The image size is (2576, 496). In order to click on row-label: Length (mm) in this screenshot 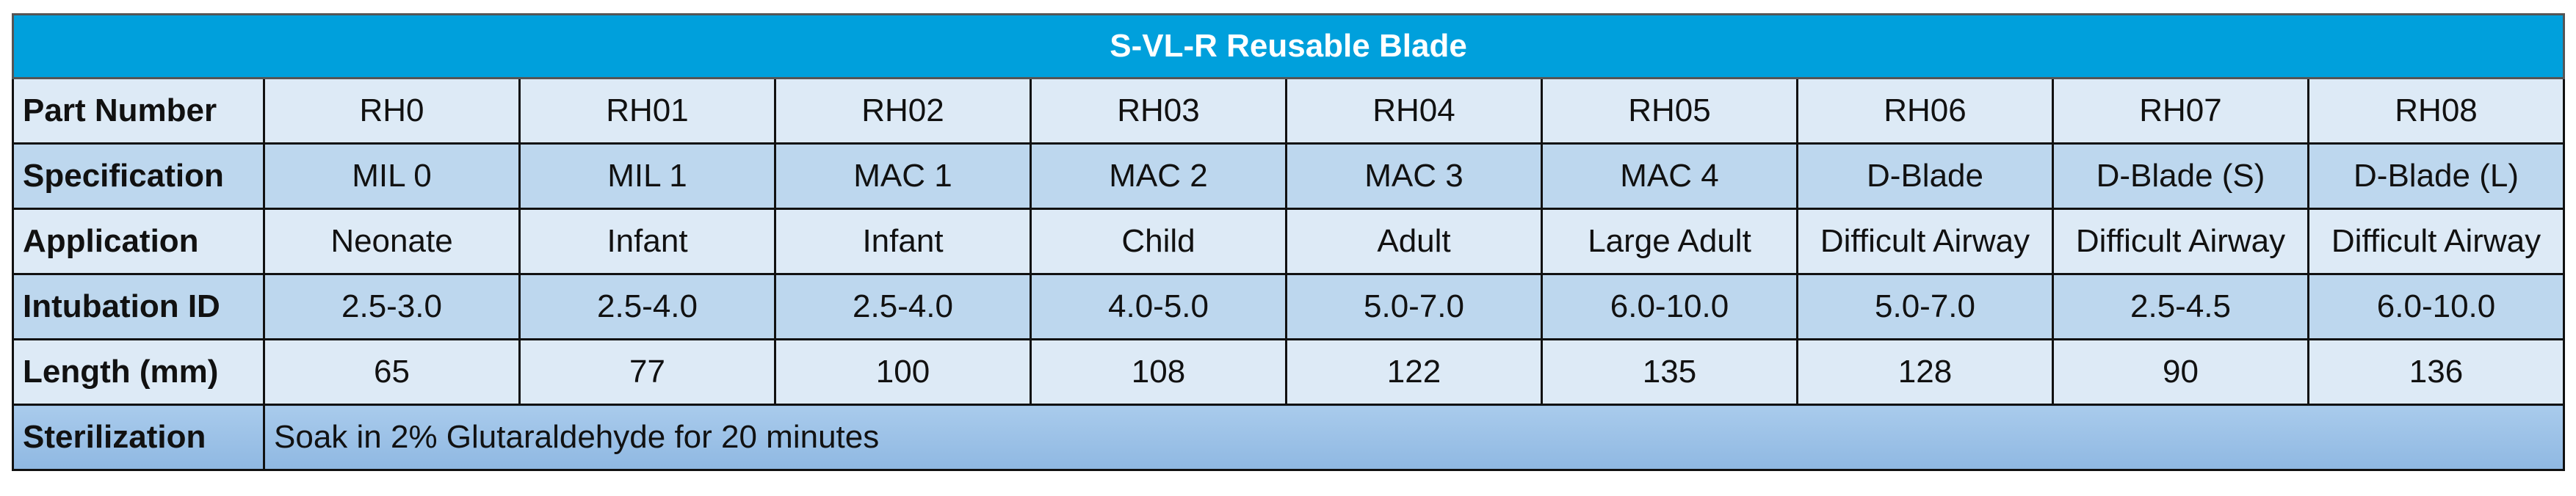, I will do `click(138, 372)`.